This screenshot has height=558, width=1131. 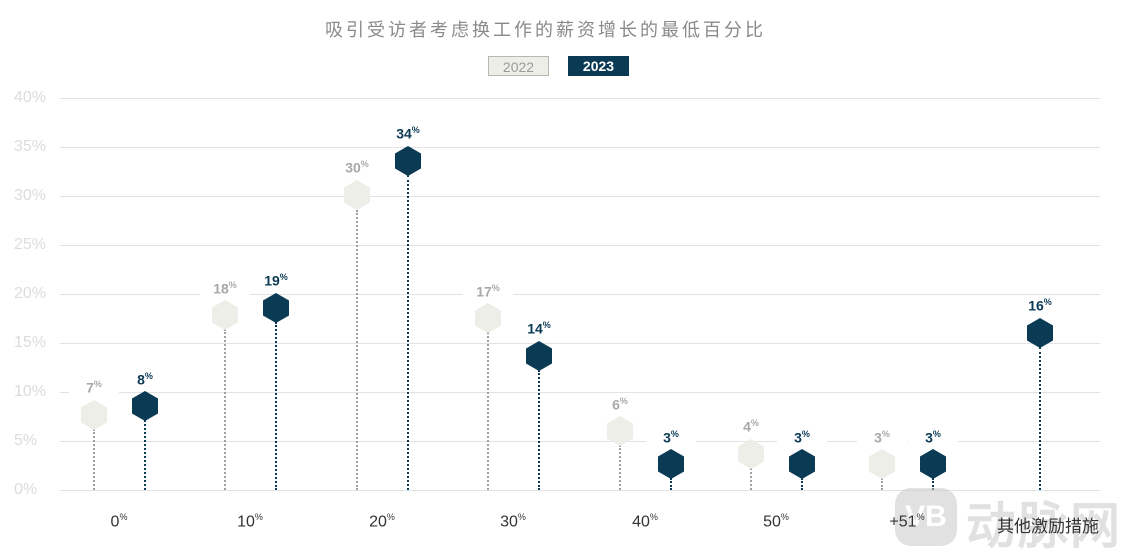 What do you see at coordinates (225, 288) in the screenshot?
I see `value-label: 18%` at bounding box center [225, 288].